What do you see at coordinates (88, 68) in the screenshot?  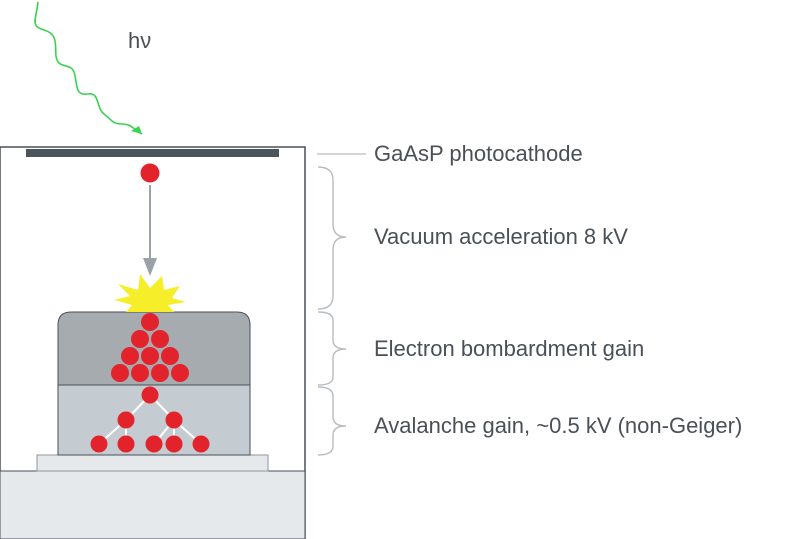 I see `photon-wave` at bounding box center [88, 68].